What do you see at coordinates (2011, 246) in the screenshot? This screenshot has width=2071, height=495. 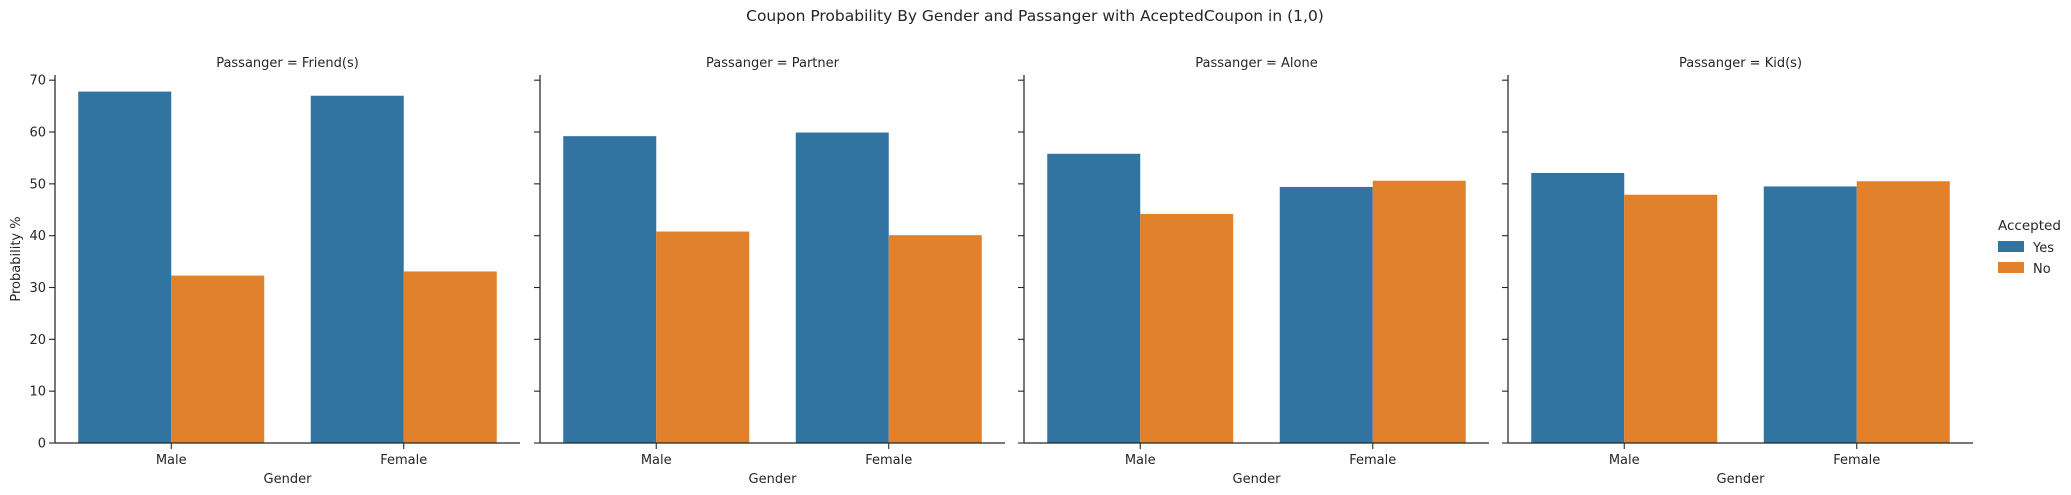 I see `legend-swatch-yes` at bounding box center [2011, 246].